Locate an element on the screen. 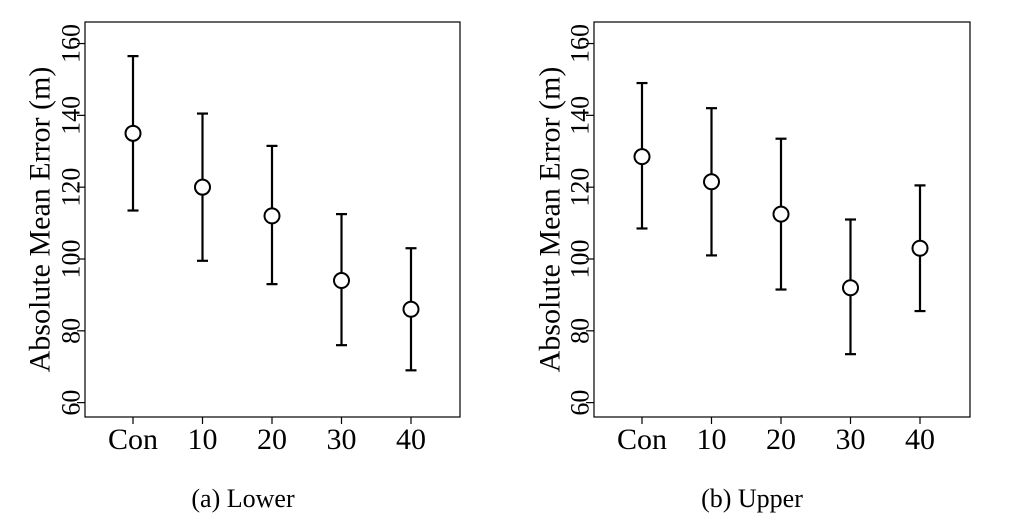  subplot-caption: (b) Upper is located at coordinates (752, 498).